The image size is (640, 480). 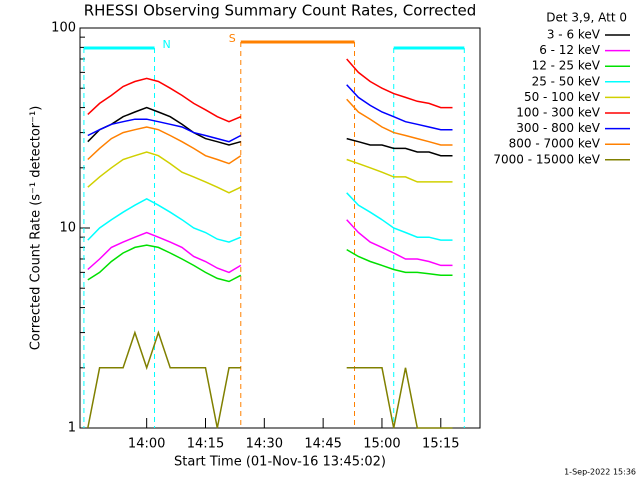 What do you see at coordinates (558, 113) in the screenshot?
I see `legend-label: 100 - 300 keV` at bounding box center [558, 113].